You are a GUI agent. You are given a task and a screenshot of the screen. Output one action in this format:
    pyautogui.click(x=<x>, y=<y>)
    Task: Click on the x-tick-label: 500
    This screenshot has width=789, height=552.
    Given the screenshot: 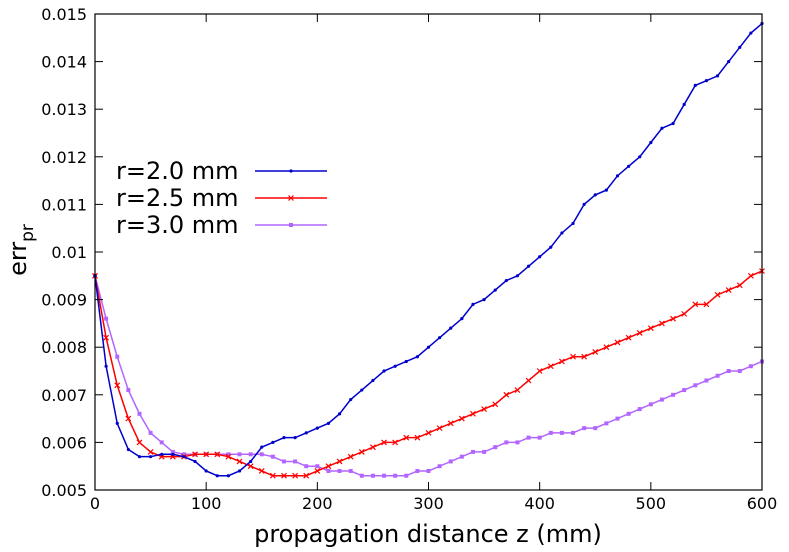 What is the action you would take?
    pyautogui.click(x=651, y=503)
    